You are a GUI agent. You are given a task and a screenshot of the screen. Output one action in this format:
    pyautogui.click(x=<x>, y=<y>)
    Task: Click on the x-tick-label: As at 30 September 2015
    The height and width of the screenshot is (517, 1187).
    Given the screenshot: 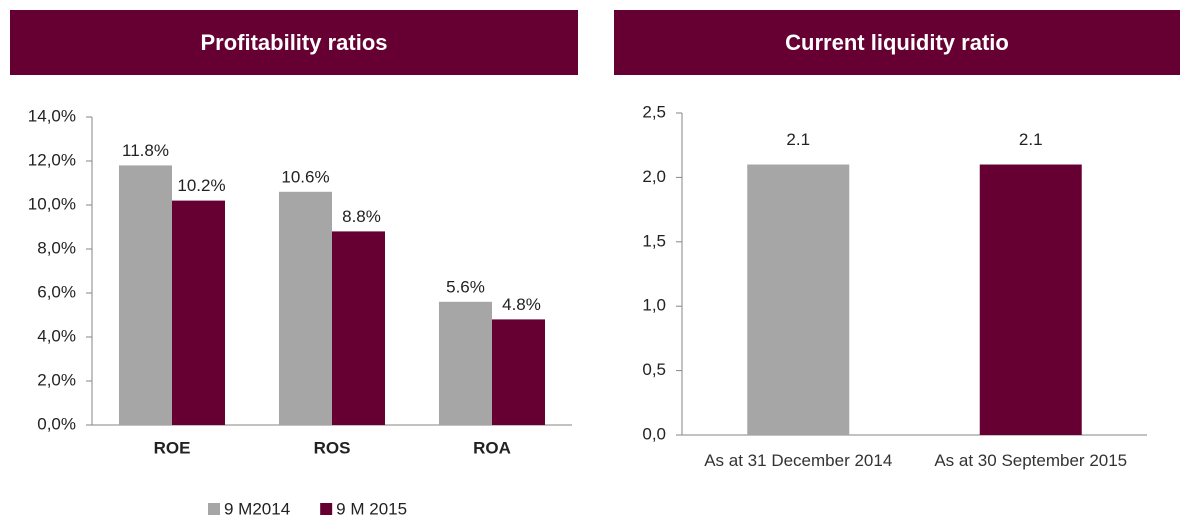 What is the action you would take?
    pyautogui.click(x=1031, y=460)
    